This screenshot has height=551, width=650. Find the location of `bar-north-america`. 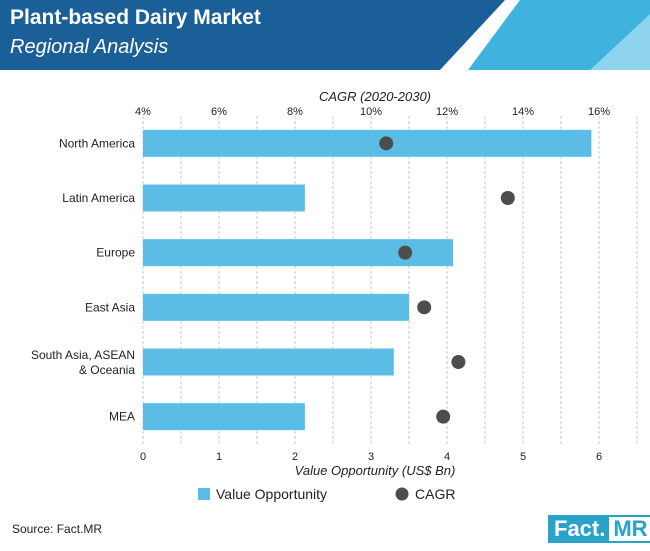

bar-north-america is located at coordinates (367, 143).